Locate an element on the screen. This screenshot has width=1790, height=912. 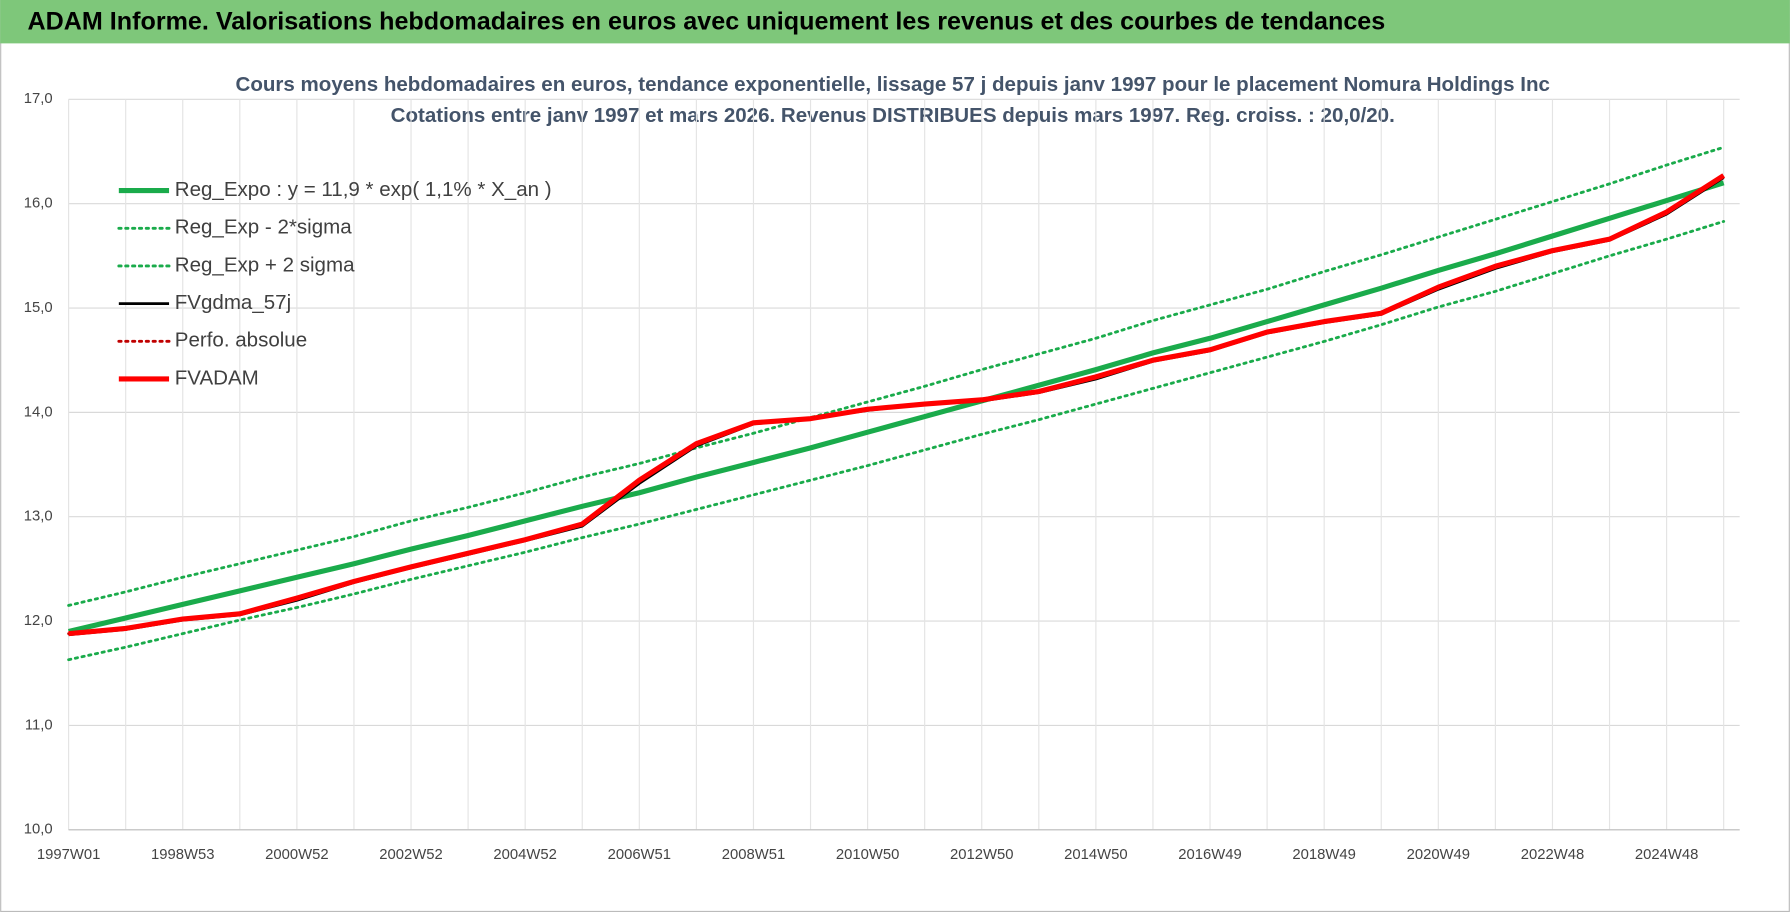
x-tick-label: 1997W01 is located at coordinates (68, 855).